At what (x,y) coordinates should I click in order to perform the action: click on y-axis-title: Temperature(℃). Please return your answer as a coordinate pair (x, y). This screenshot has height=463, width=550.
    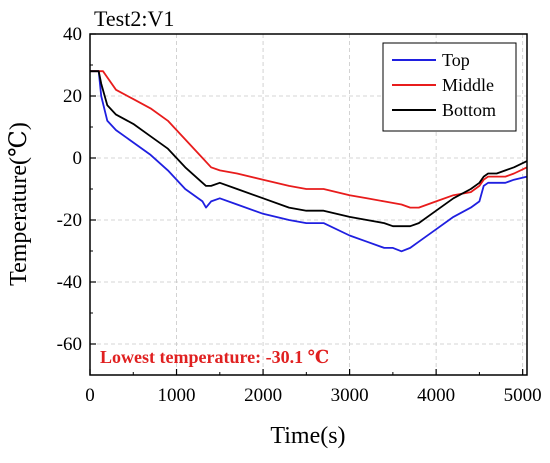
    Looking at the image, I should click on (19, 204).